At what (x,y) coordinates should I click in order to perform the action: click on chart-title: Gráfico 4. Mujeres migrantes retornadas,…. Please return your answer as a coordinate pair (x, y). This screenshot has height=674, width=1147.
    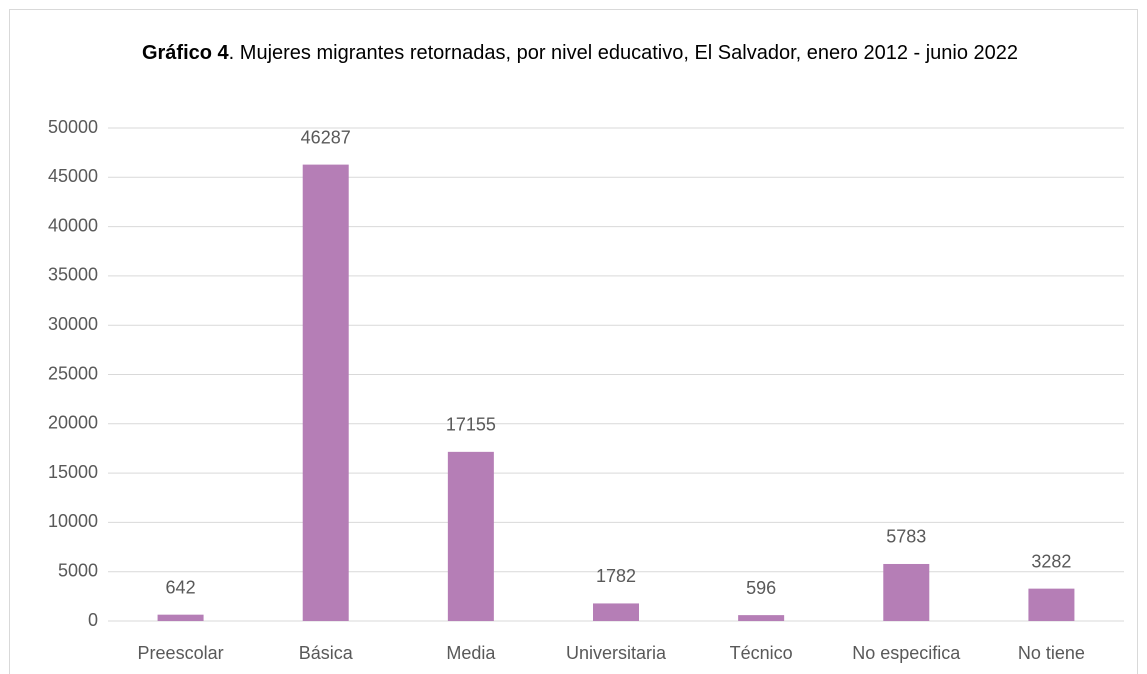
    Looking at the image, I should click on (580, 53).